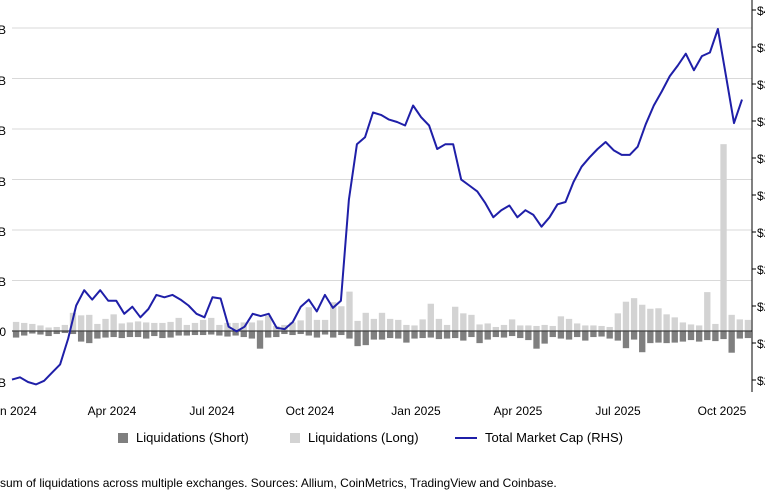 The height and width of the screenshot is (495, 765). What do you see at coordinates (539, 437) in the screenshot?
I see `legend-item-line: Total Market Cap (RHS)` at bounding box center [539, 437].